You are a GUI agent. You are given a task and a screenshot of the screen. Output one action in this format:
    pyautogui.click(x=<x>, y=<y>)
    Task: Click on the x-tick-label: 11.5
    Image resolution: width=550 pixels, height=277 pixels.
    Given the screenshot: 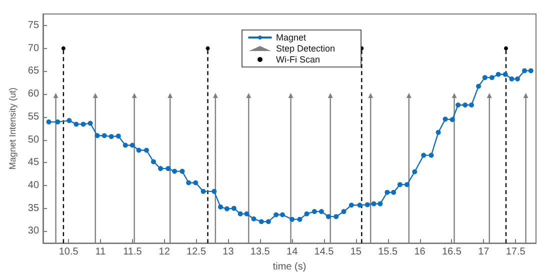 What is the action you would take?
    pyautogui.click(x=132, y=252)
    